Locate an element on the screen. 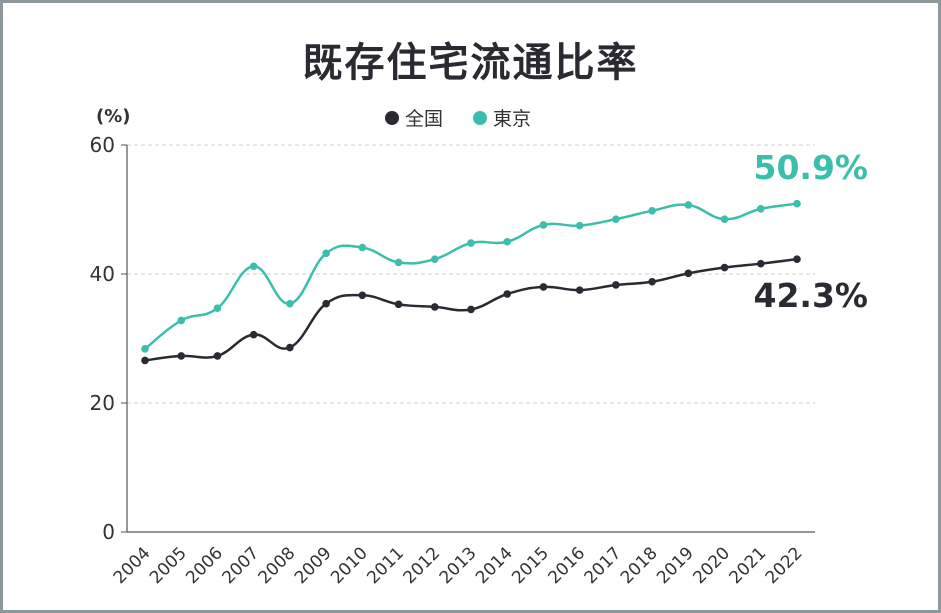 The width and height of the screenshot is (941, 613). x-tick-label-2005: 2005 is located at coordinates (168, 565).